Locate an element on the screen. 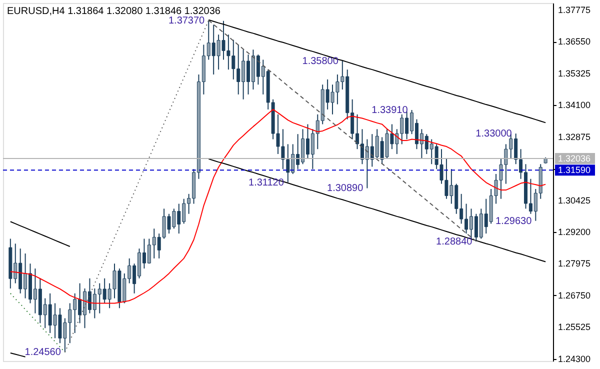  y-tick-label: 1.29200 is located at coordinates (574, 231).